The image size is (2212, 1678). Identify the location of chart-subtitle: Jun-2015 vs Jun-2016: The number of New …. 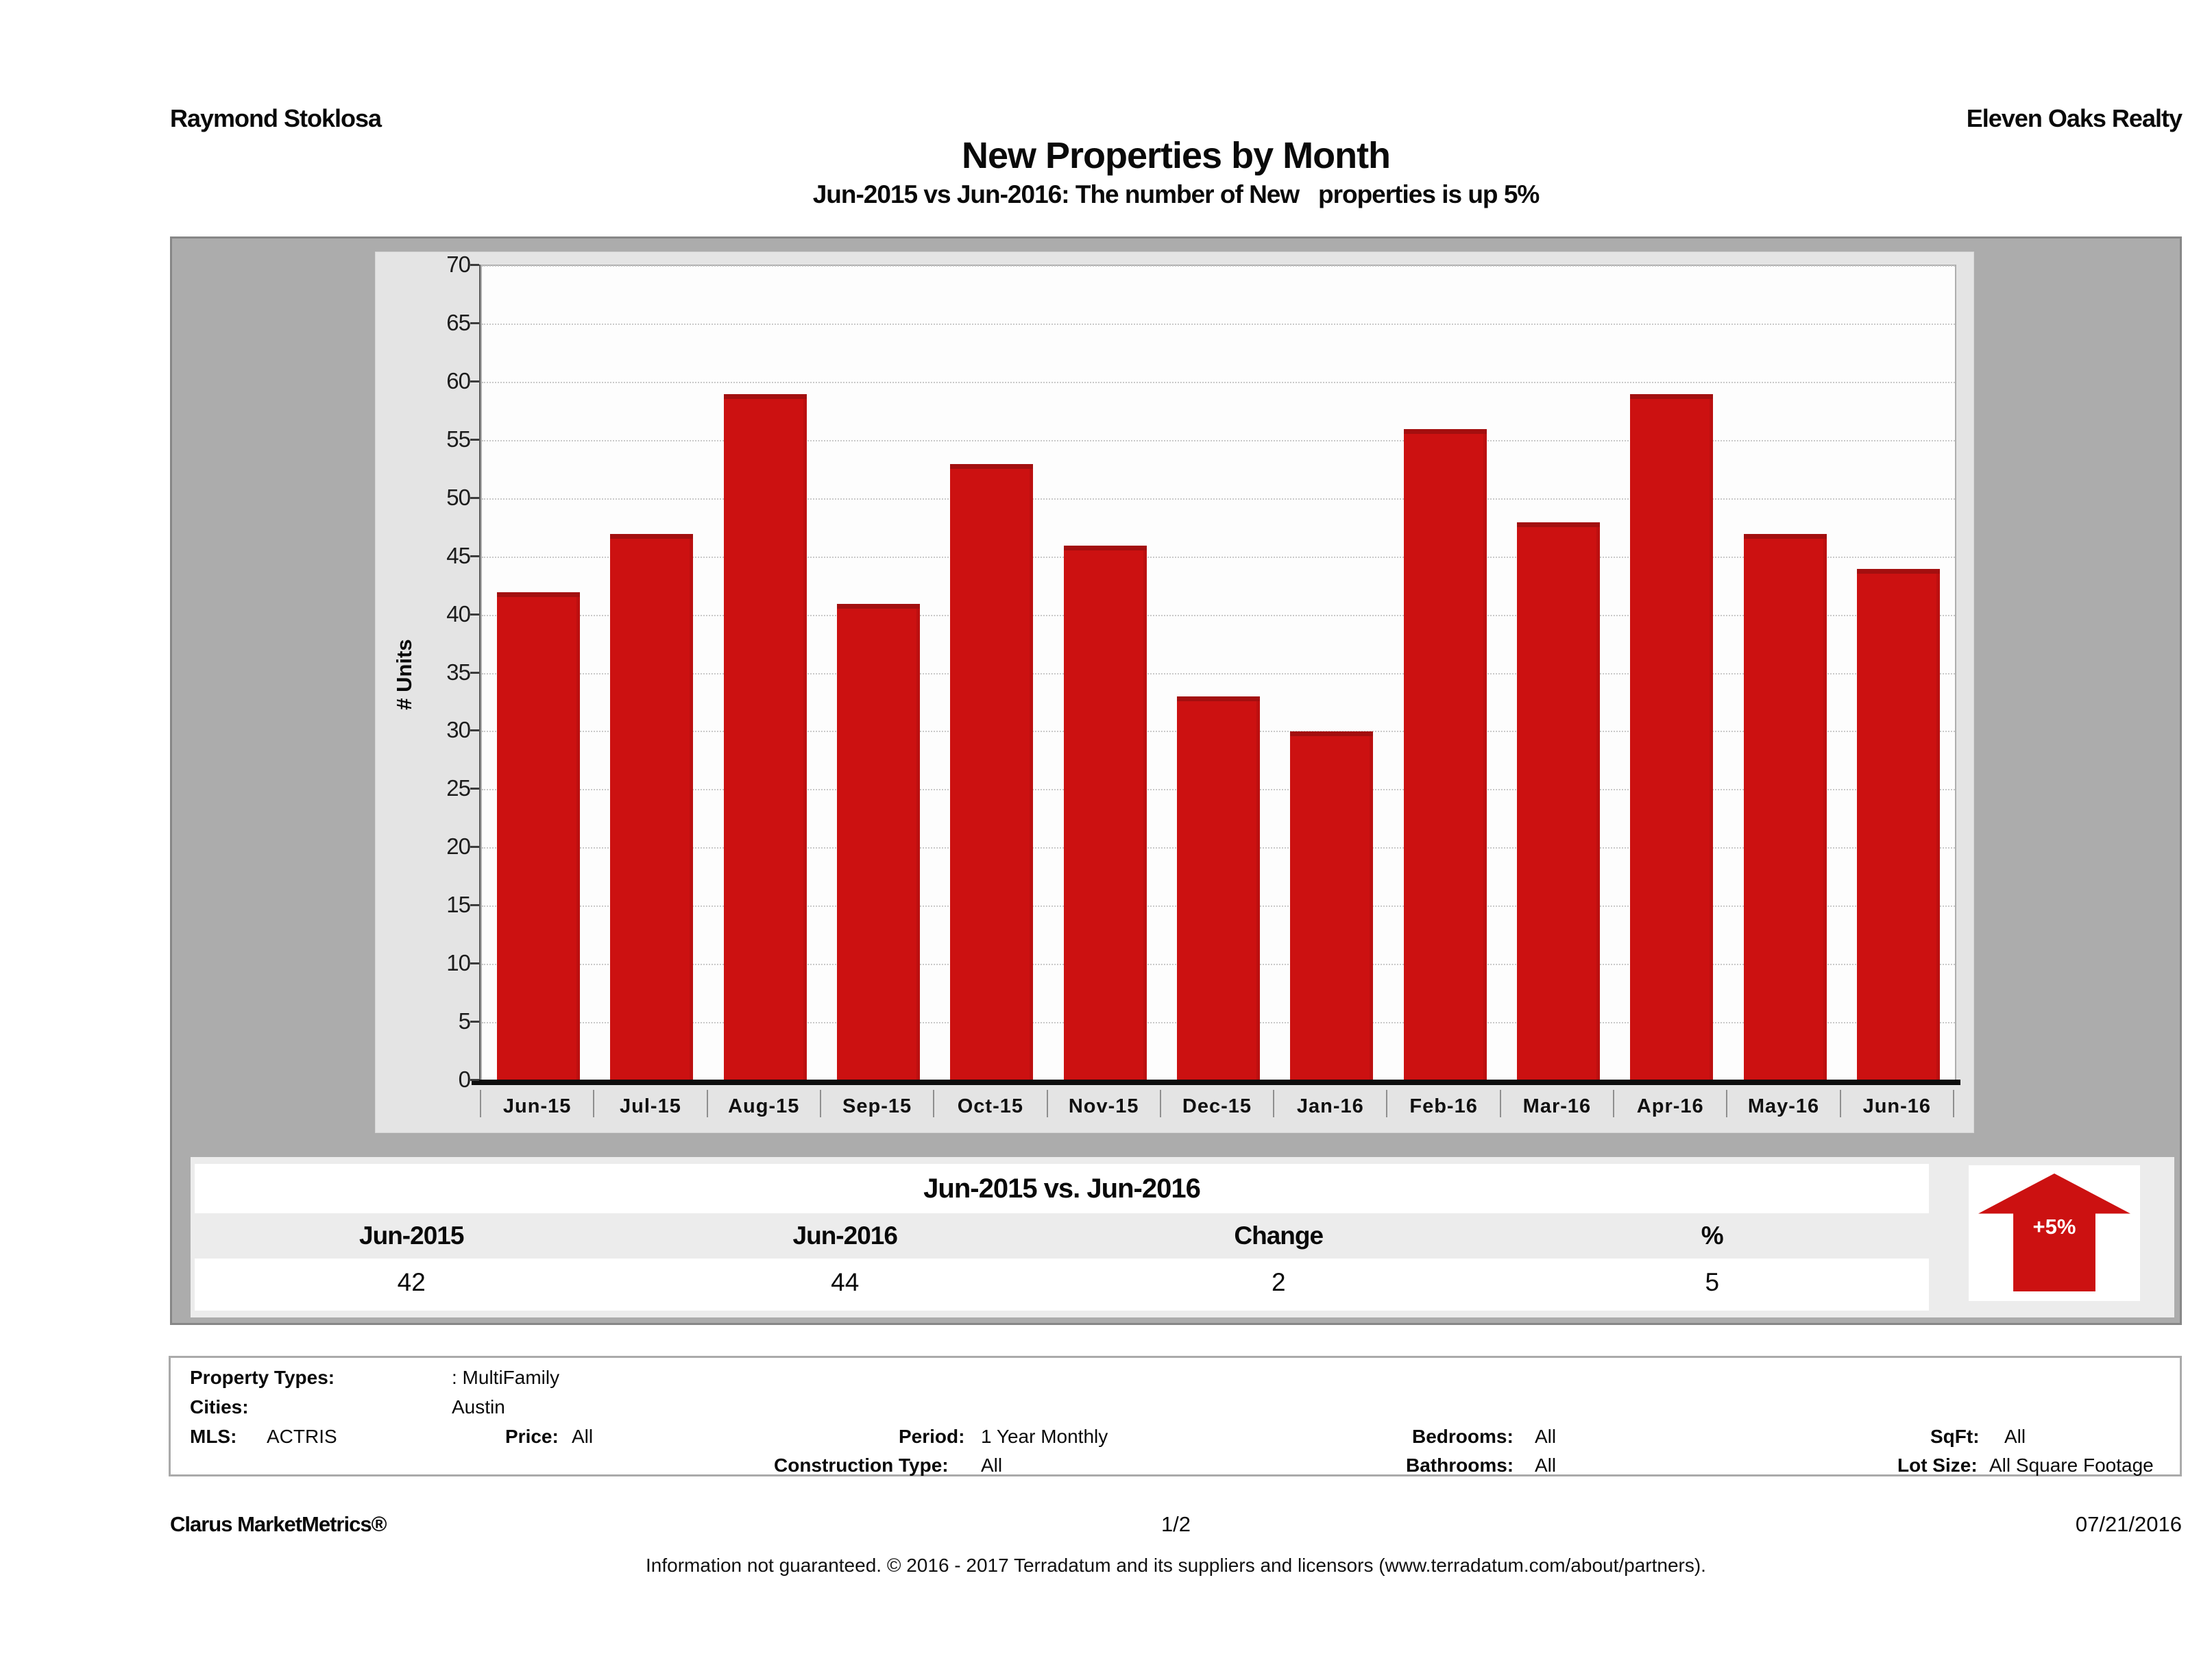
(1176, 194).